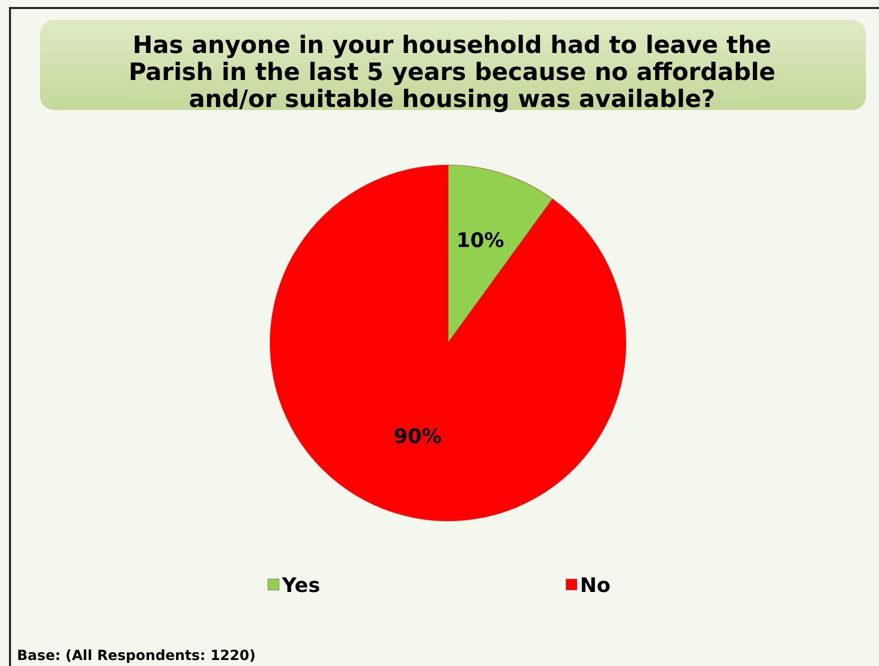 Image resolution: width=879 pixels, height=666 pixels. What do you see at coordinates (480, 240) in the screenshot?
I see `data-label: 10%` at bounding box center [480, 240].